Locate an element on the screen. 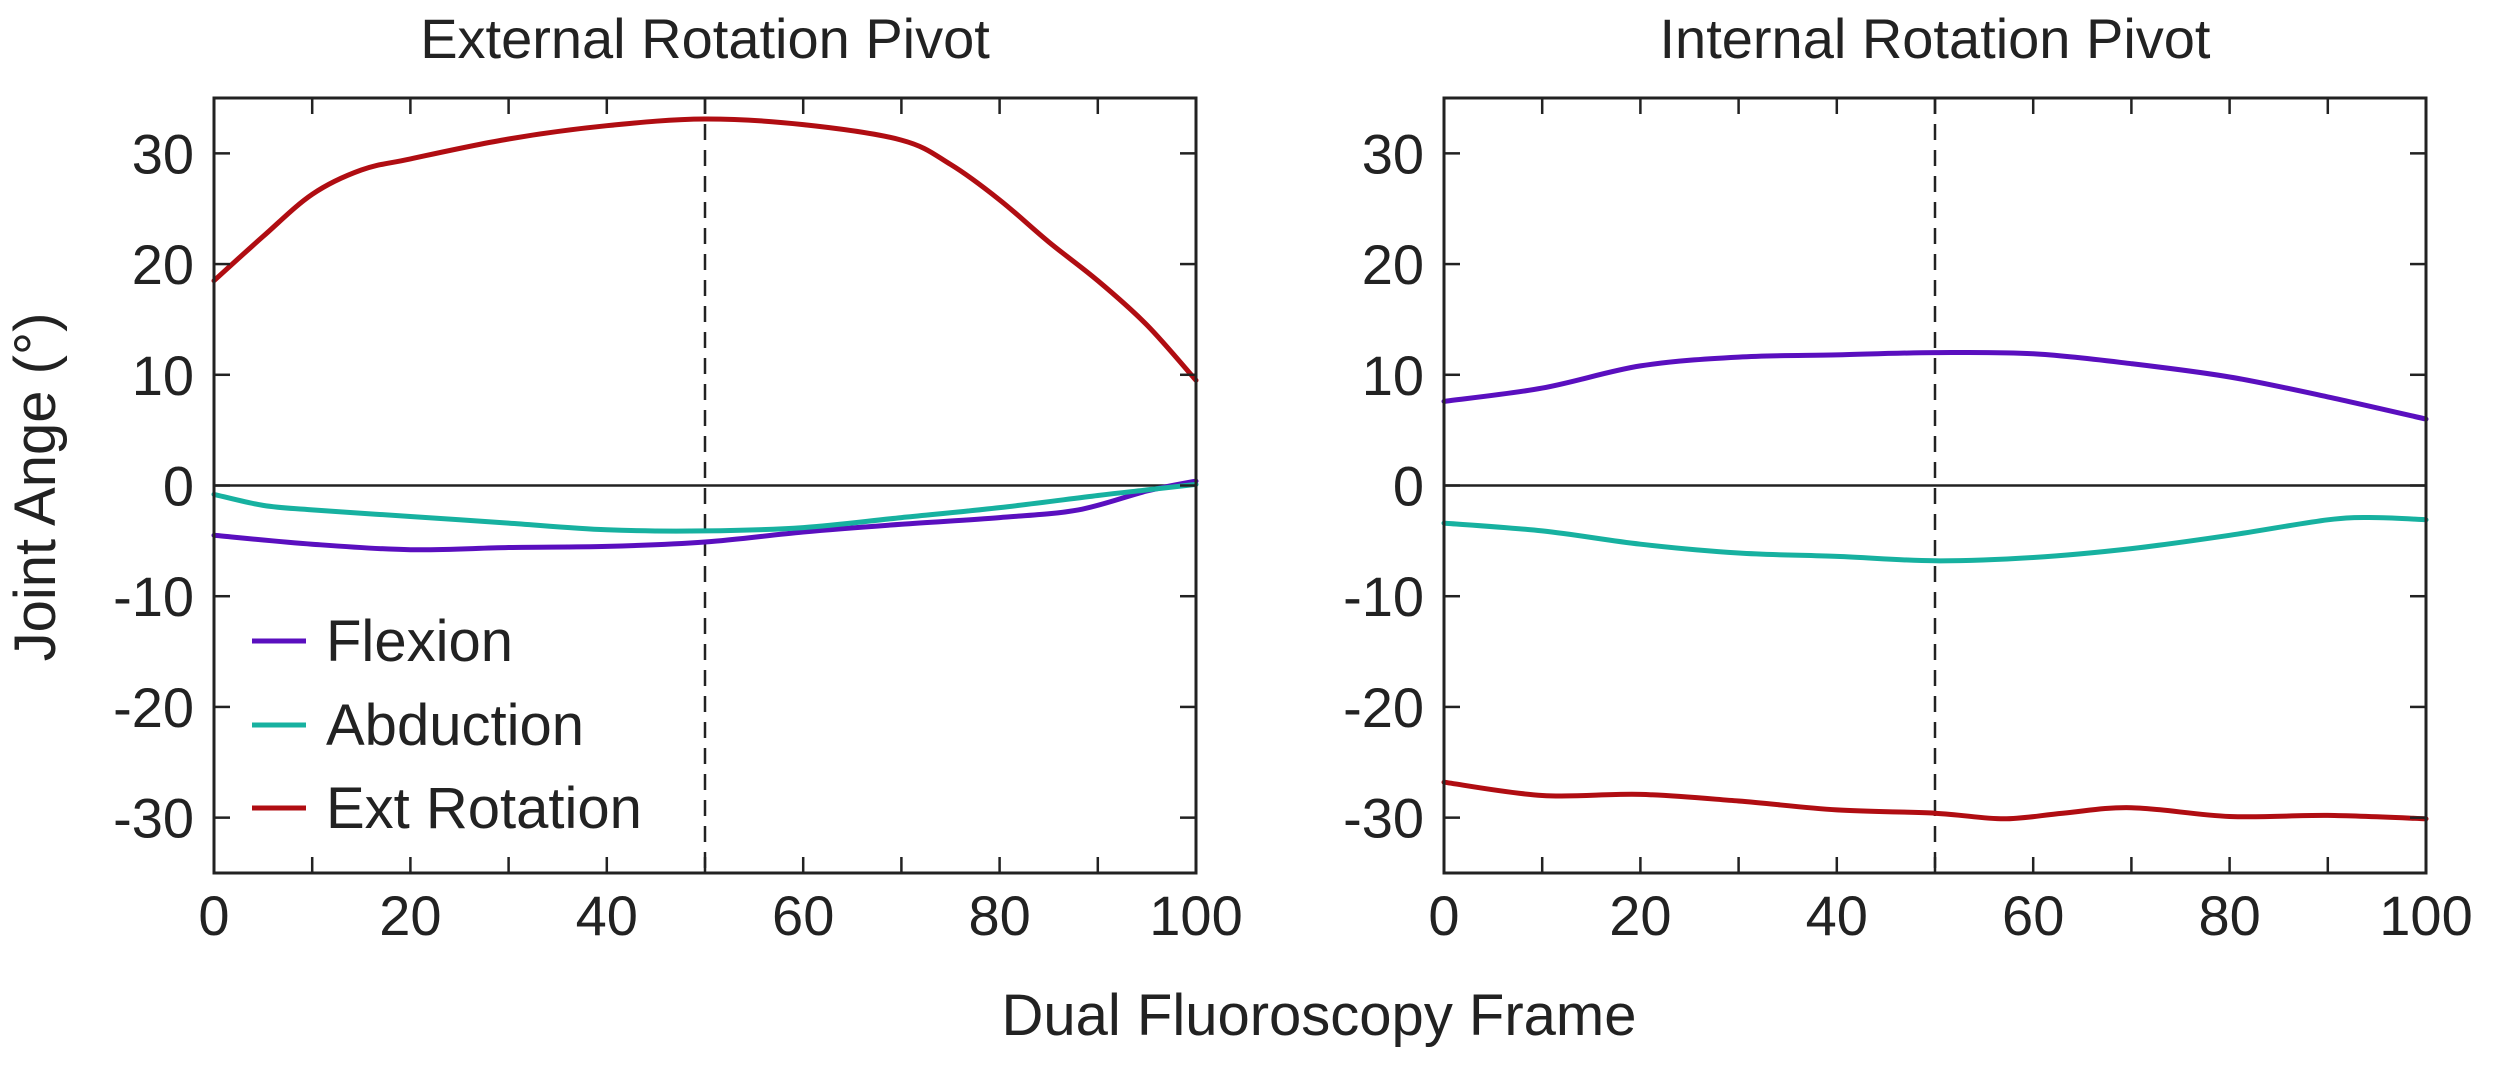 The width and height of the screenshot is (2498, 1066). legend-label: Flexion is located at coordinates (419, 641).